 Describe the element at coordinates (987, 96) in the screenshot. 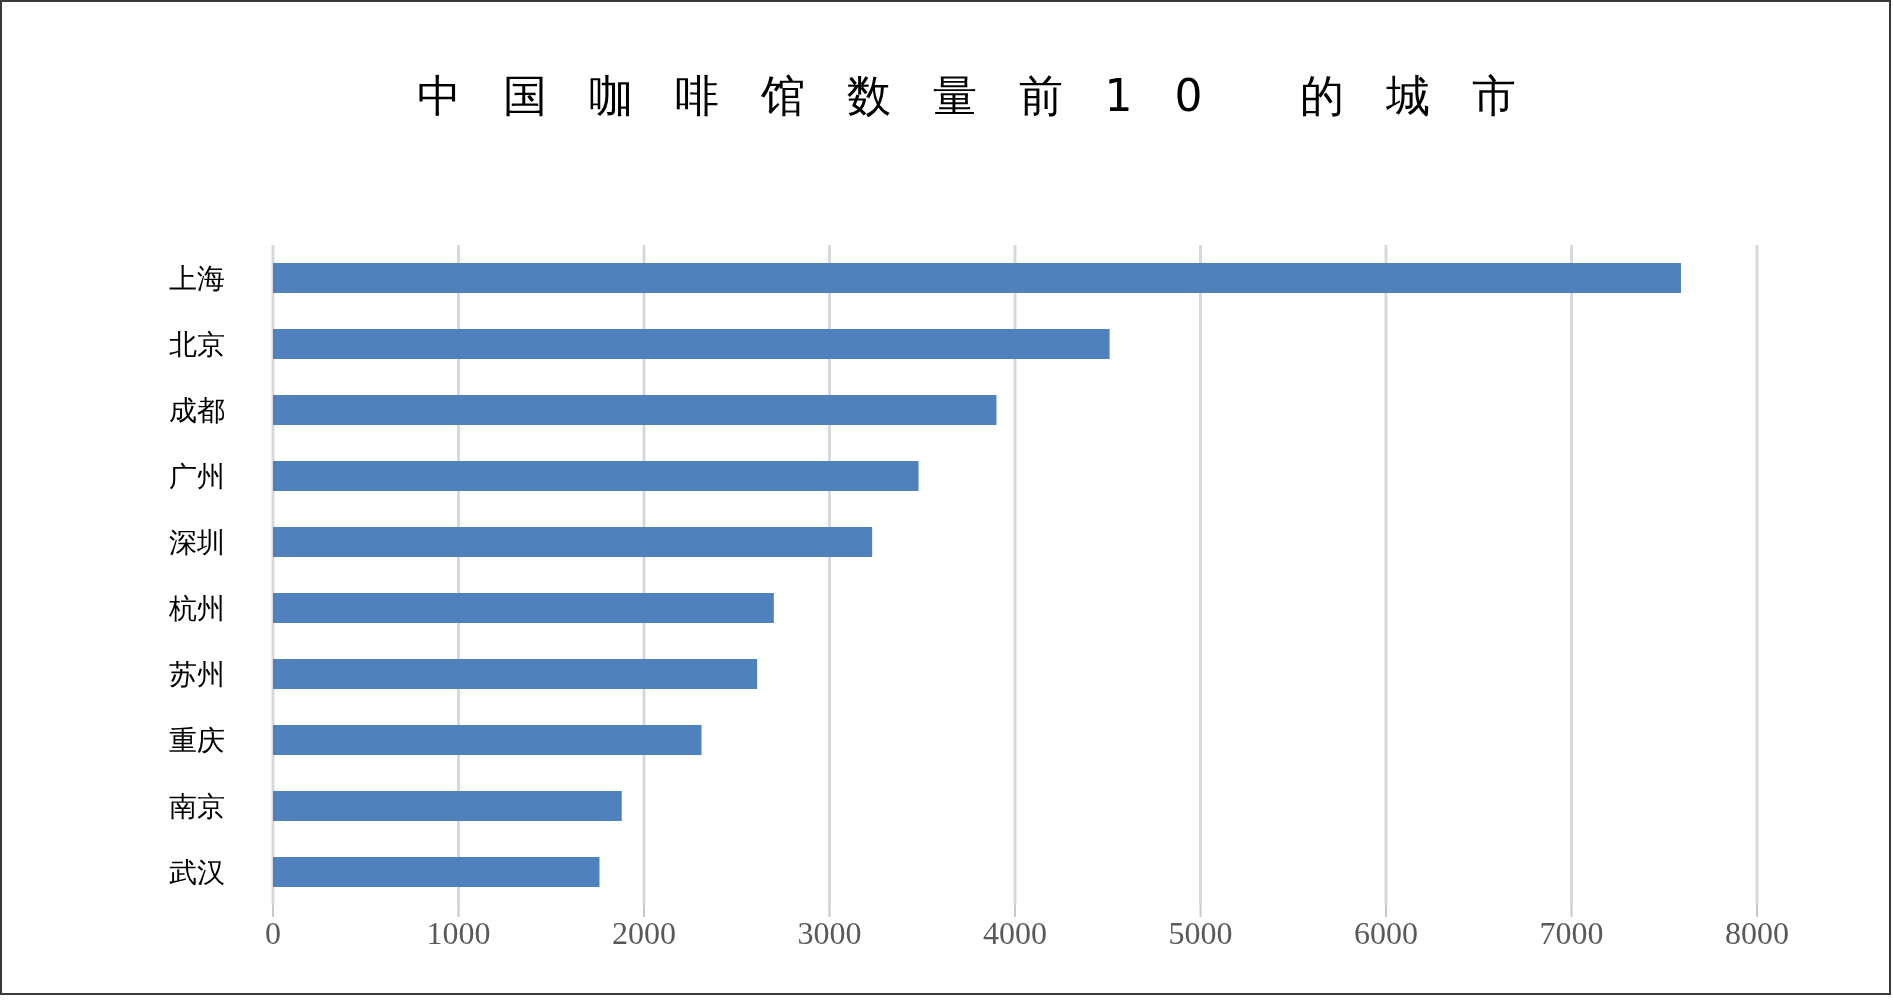

I see `chart-title: 中国咖啡馆数量前10 的城市` at that location.